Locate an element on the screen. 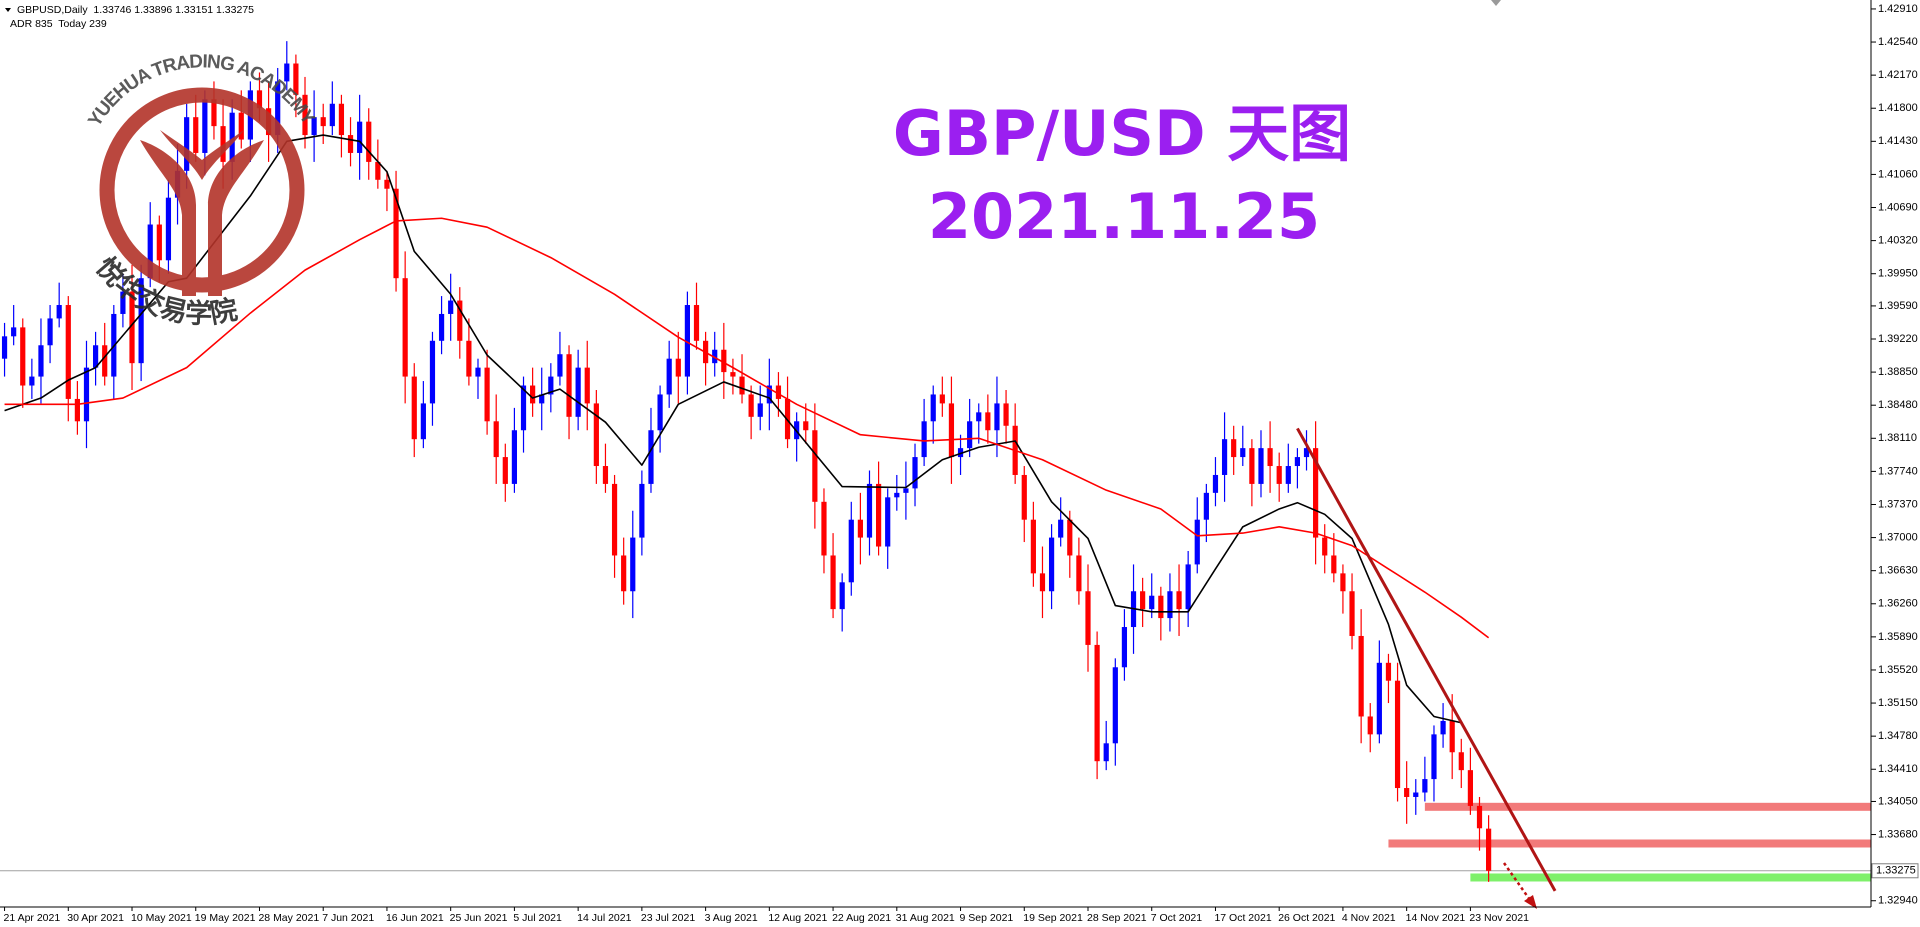 The image size is (1920, 927). shift-marker is located at coordinates (1496, 3).